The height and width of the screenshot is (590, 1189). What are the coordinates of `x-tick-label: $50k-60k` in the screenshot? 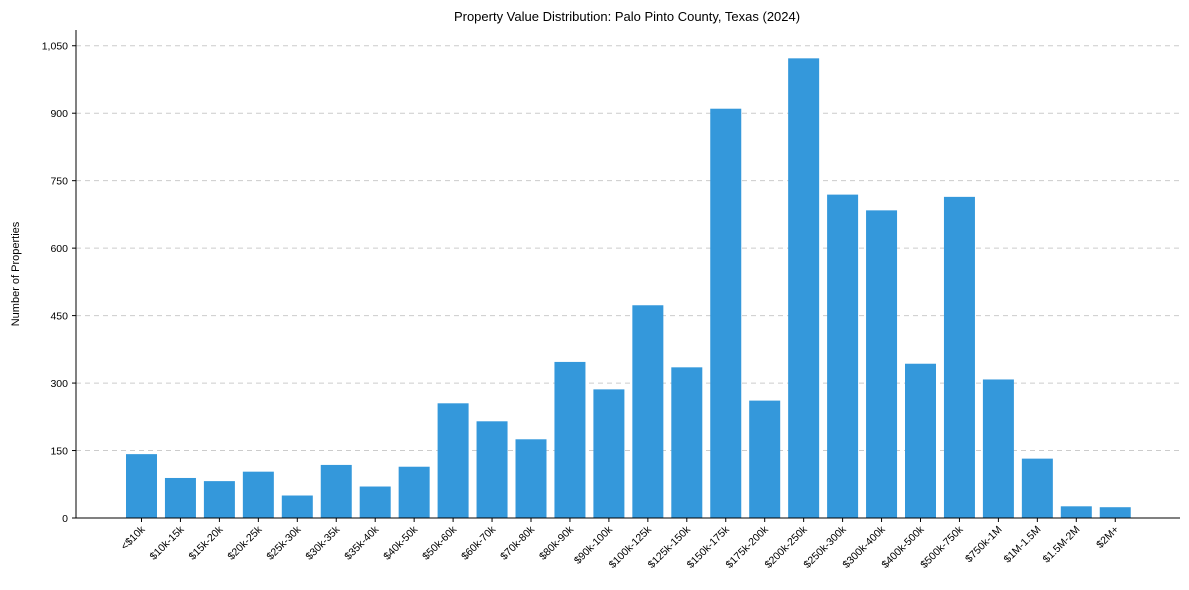 It's located at (440, 543).